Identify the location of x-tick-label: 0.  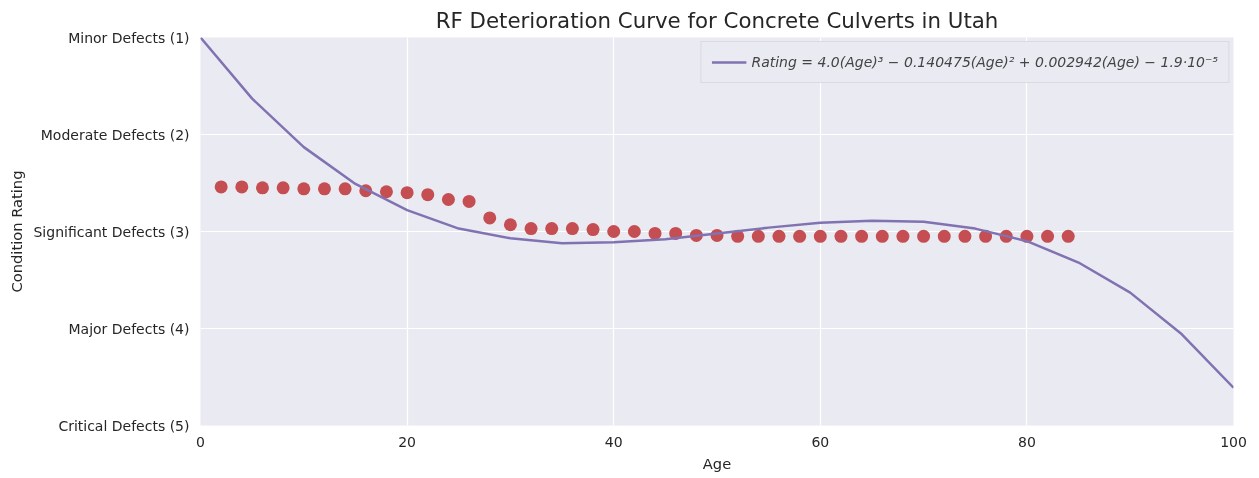
(200, 441).